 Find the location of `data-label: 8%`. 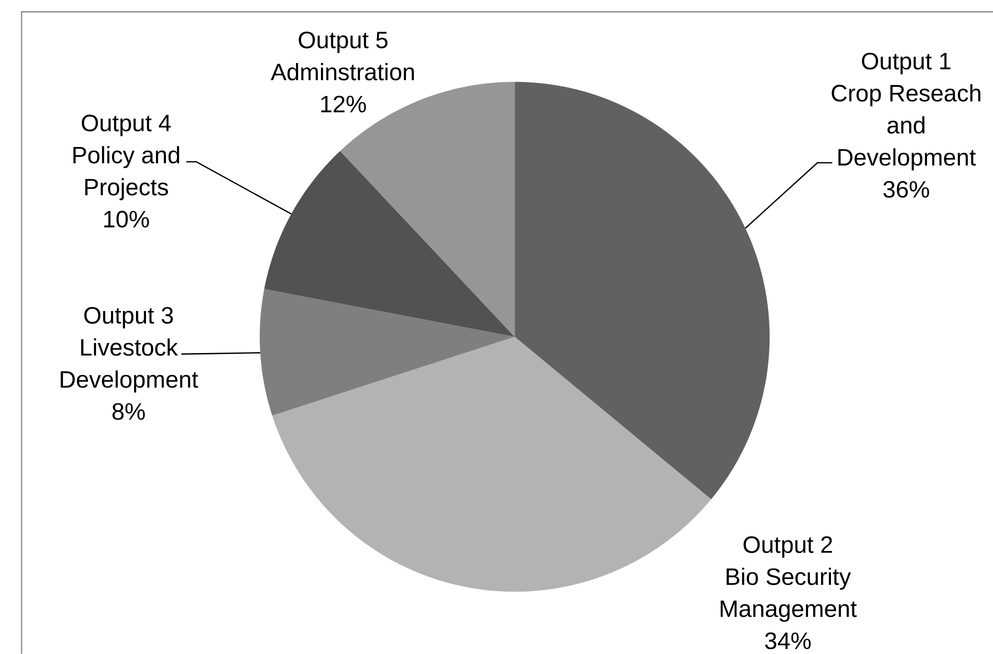

data-label: 8% is located at coordinates (128, 411).